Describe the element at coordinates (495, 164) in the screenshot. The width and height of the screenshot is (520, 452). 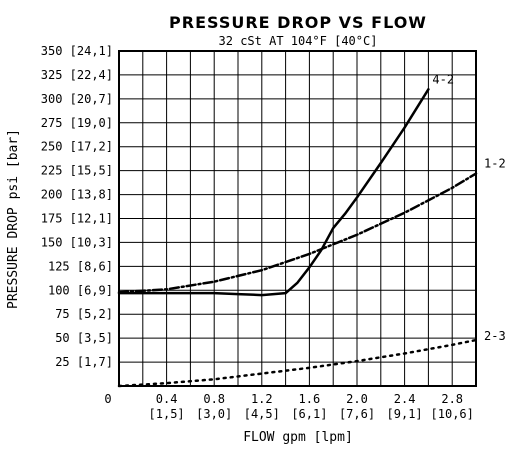
I see `series-label-1-2: 1-2` at that location.